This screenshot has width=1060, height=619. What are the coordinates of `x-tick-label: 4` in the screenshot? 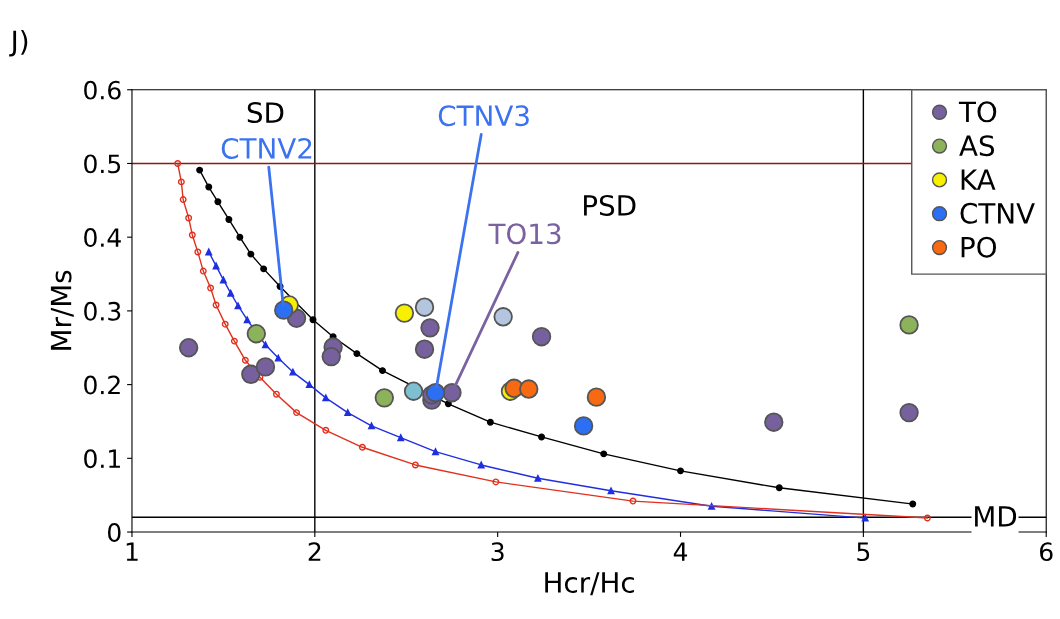 It's located at (680, 551).